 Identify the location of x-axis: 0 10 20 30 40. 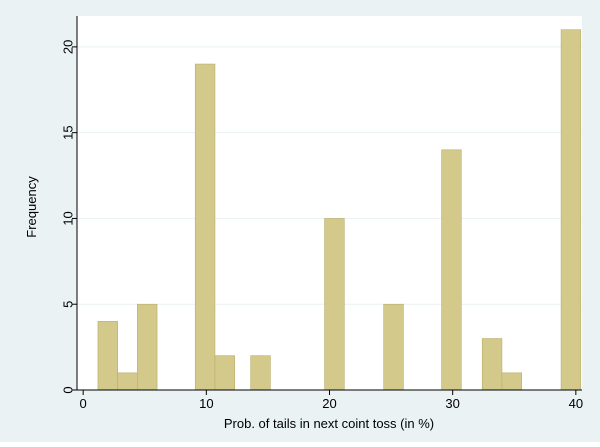
(330, 400).